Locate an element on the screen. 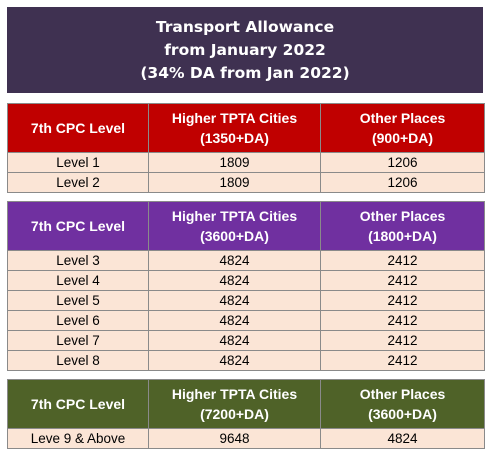  cell-other: 4824 is located at coordinates (402, 438).